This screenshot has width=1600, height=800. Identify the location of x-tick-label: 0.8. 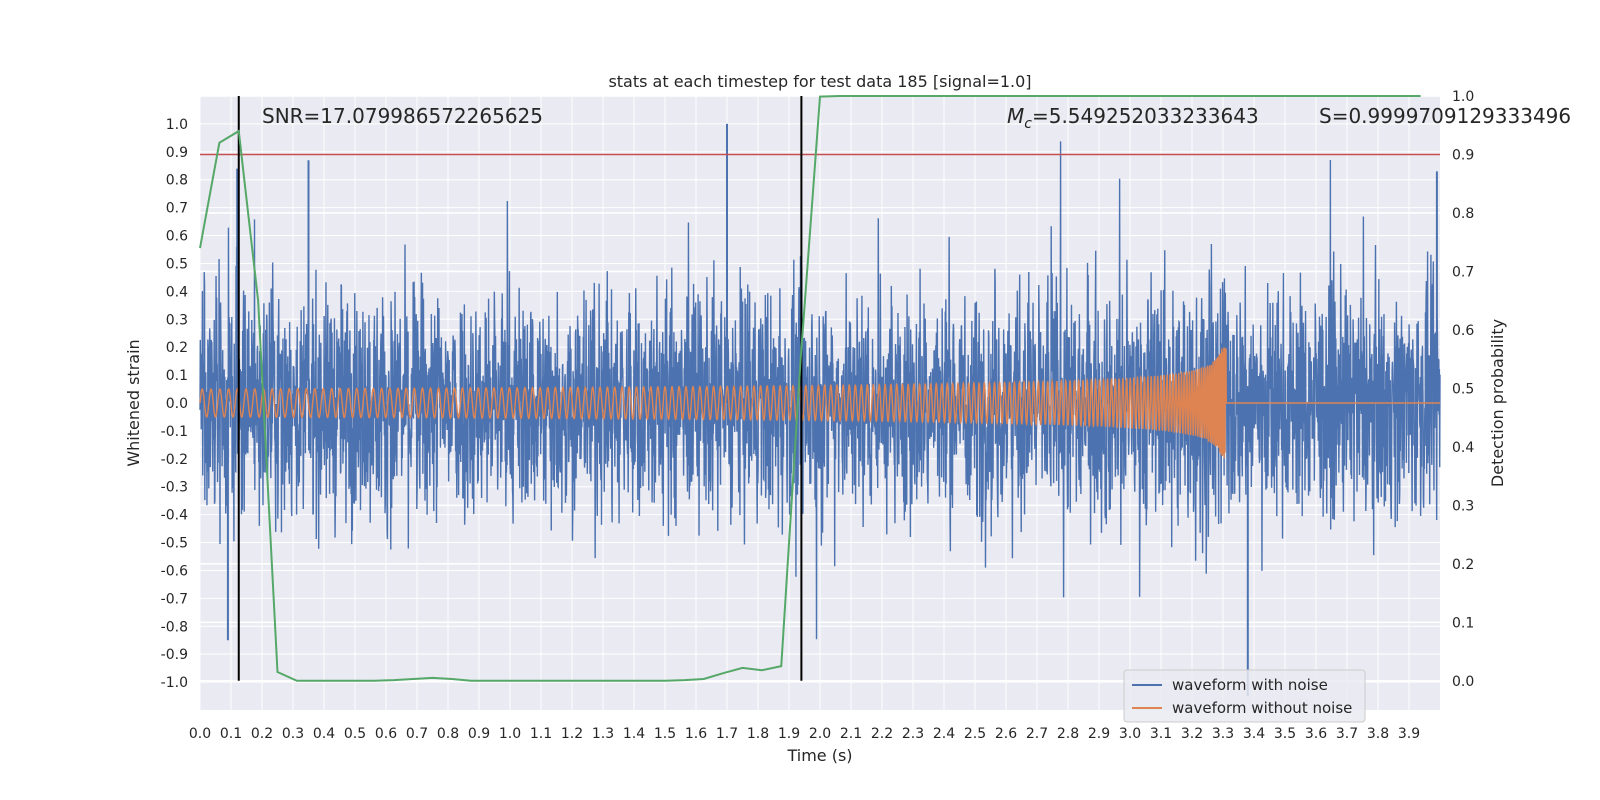
(448, 734).